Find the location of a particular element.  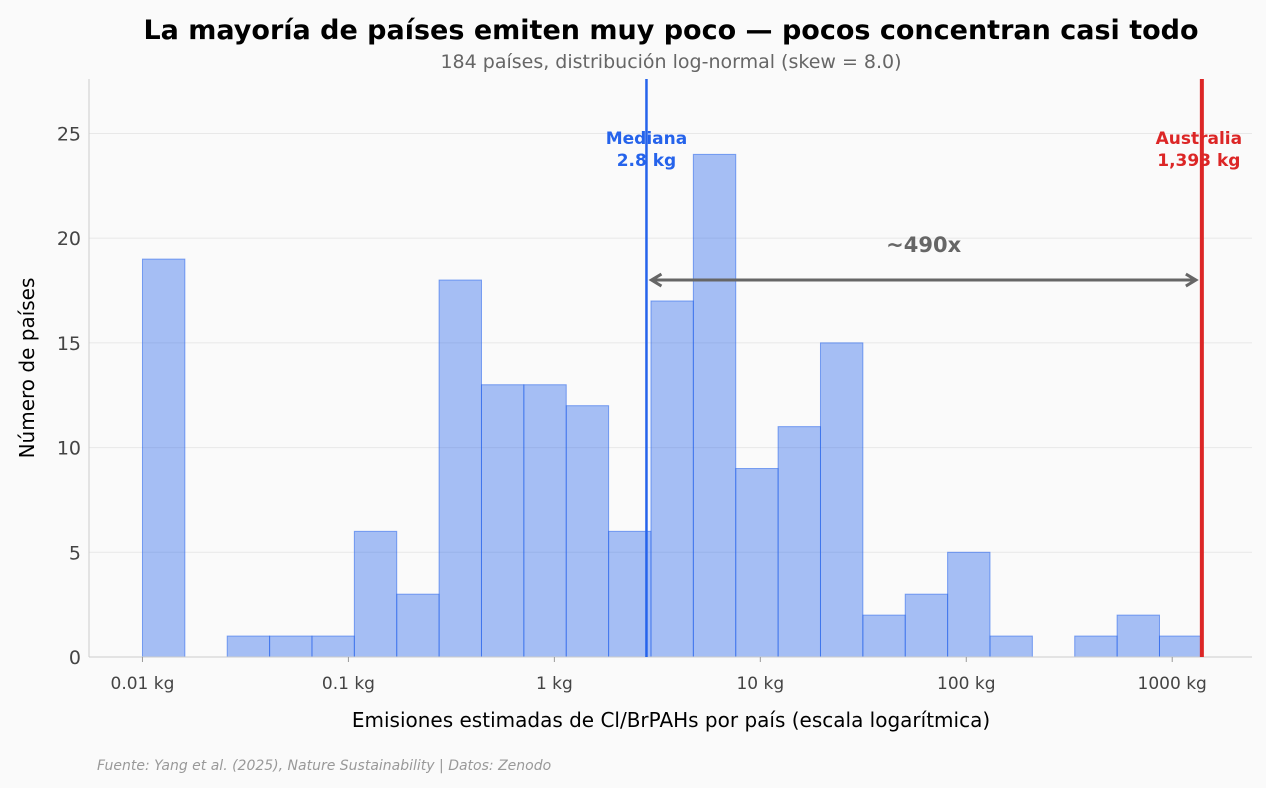

y-tick-label: 20 is located at coordinates (69, 239).